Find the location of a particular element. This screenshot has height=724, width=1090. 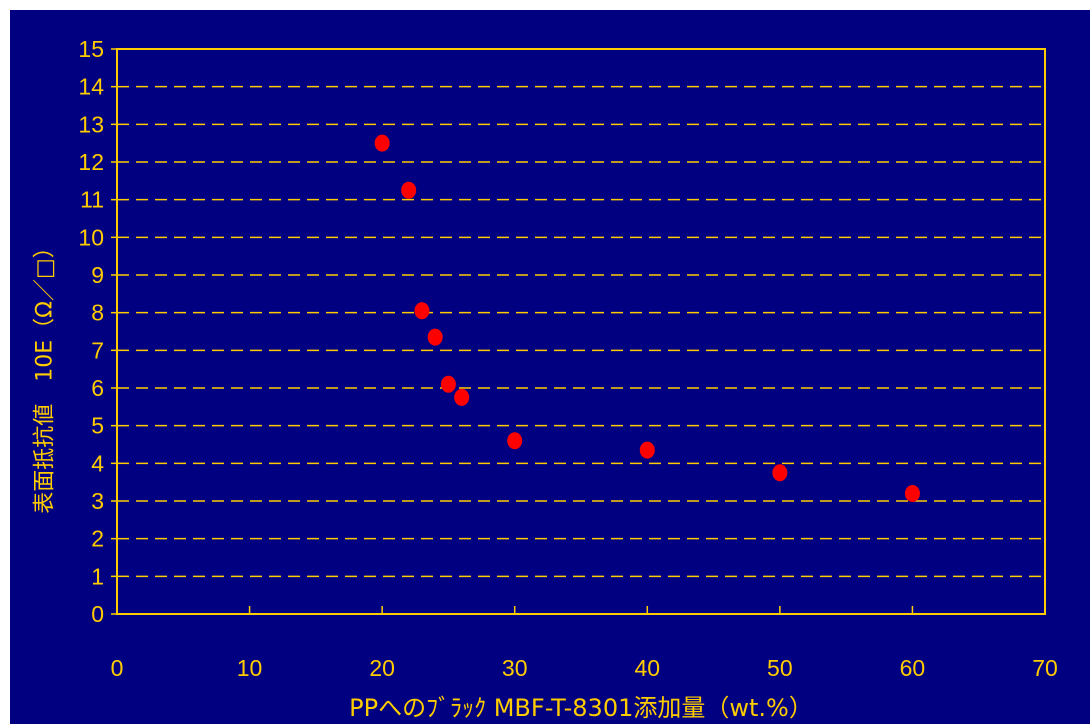

y-tick-label: 8 is located at coordinates (97, 313).